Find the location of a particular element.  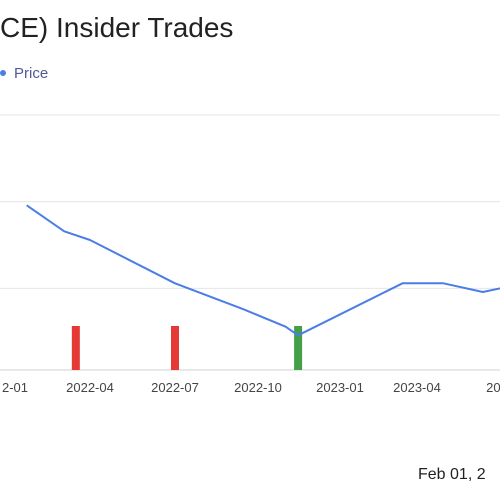

trade-marker-buy is located at coordinates (298, 348).